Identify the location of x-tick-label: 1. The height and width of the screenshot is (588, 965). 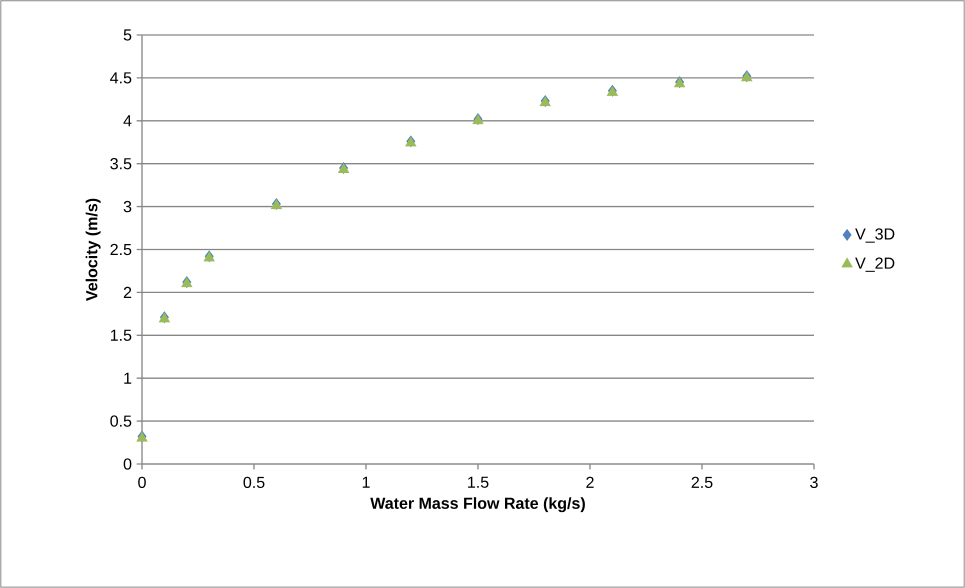
(366, 482).